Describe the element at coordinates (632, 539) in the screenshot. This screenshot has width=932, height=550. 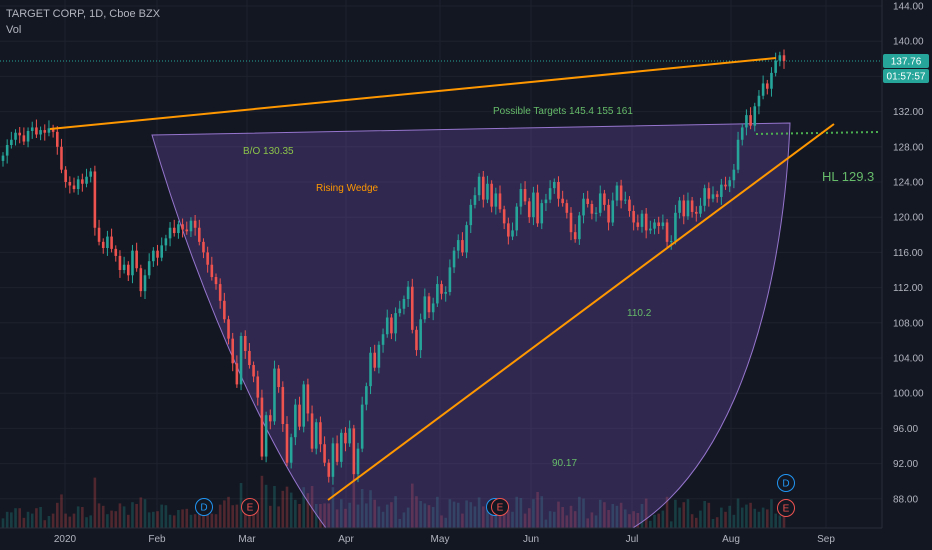
I see `time-tick-label: Jul` at that location.